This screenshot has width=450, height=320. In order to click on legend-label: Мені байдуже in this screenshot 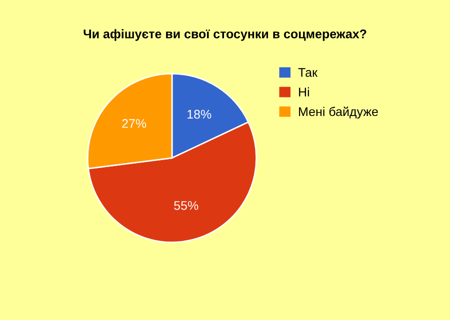, I will do `click(338, 112)`.